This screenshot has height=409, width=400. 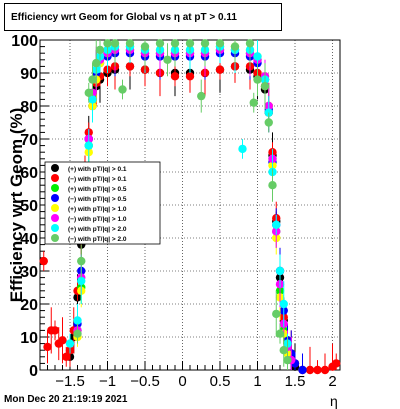 What do you see at coordinates (182, 381) in the screenshot?
I see `x-tick-label: 0` at bounding box center [182, 381].